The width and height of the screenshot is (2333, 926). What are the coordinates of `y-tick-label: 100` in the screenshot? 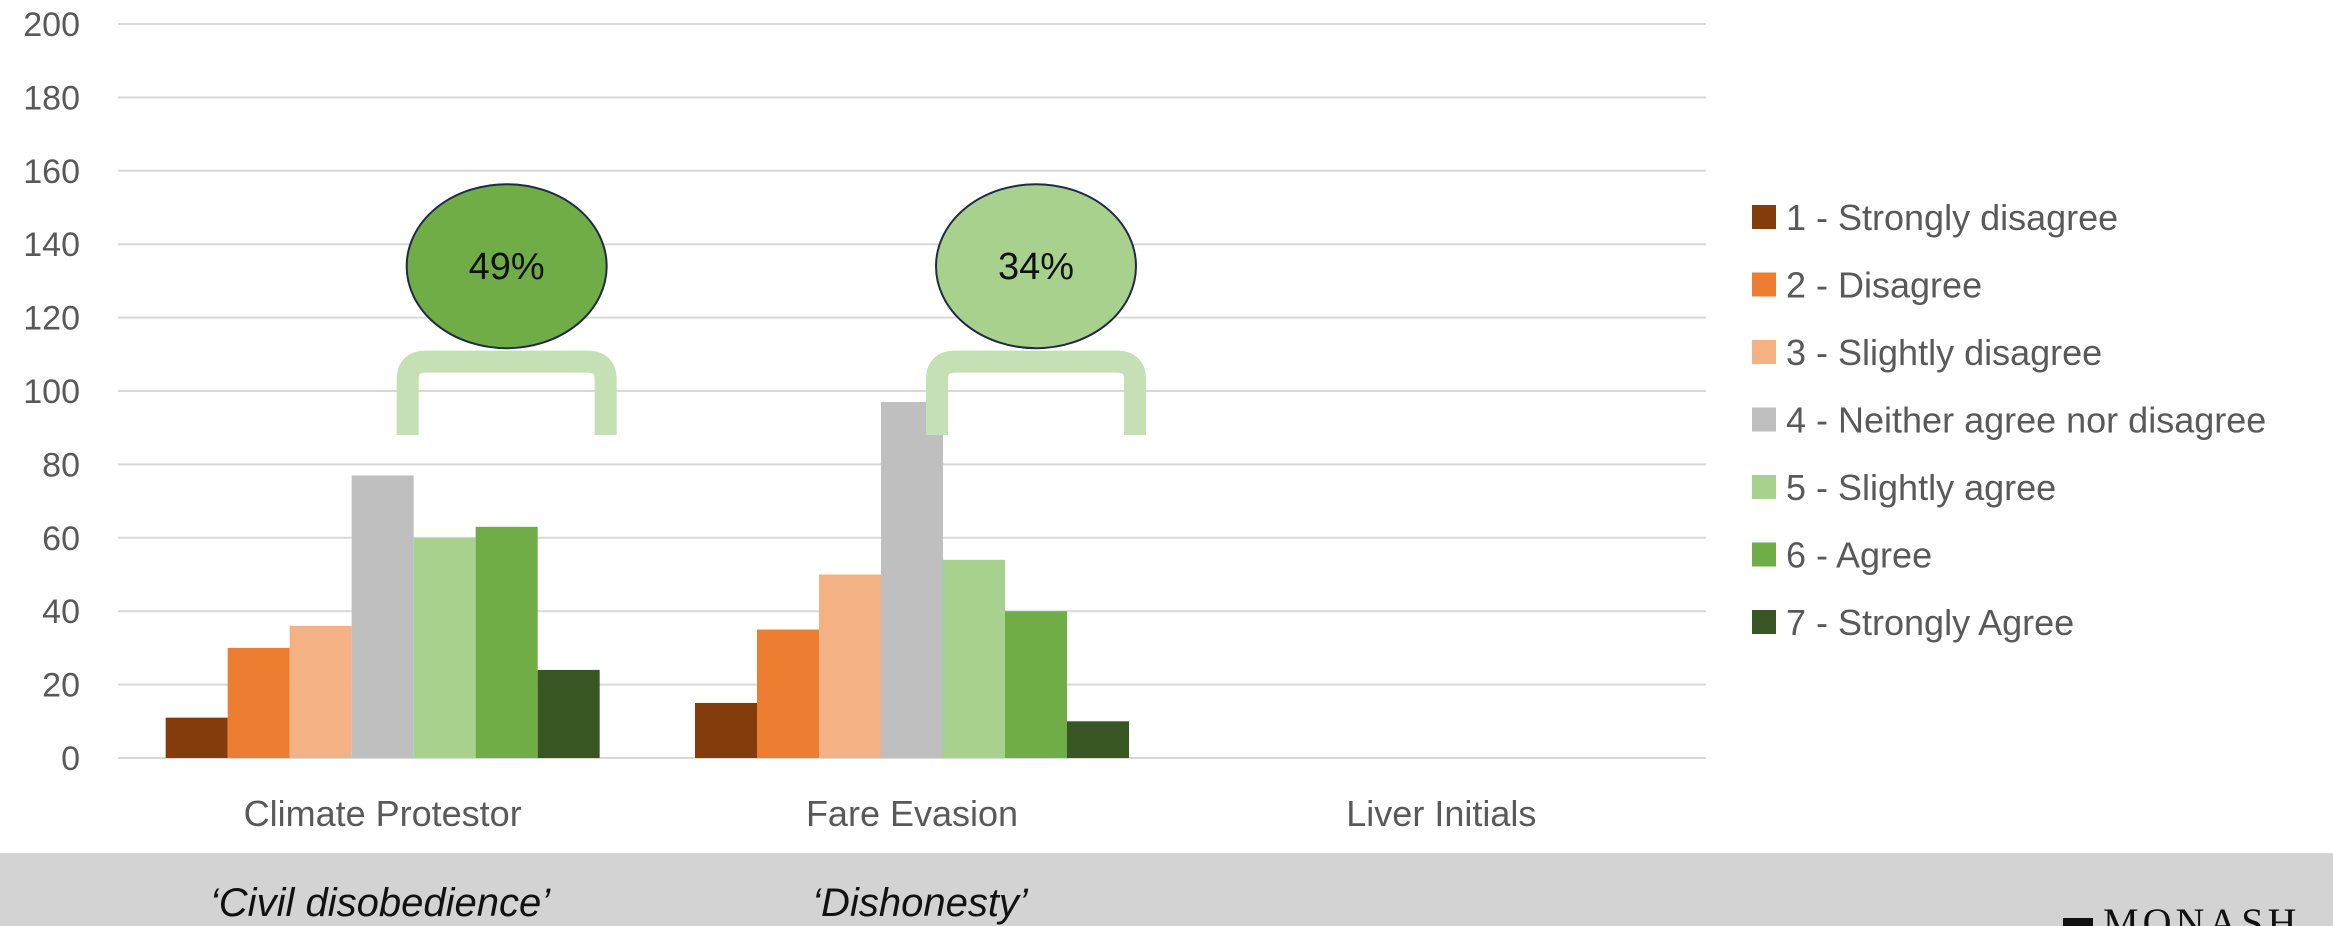 It's located at (51, 392).